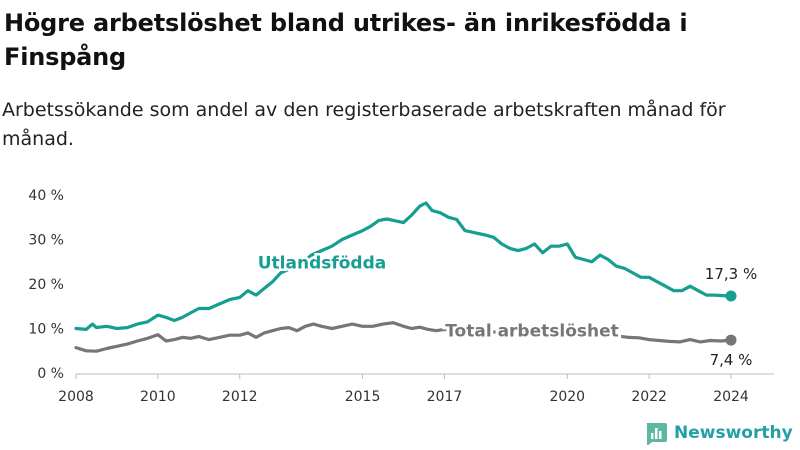  I want to click on x-tick-label: 2010, so click(158, 397).